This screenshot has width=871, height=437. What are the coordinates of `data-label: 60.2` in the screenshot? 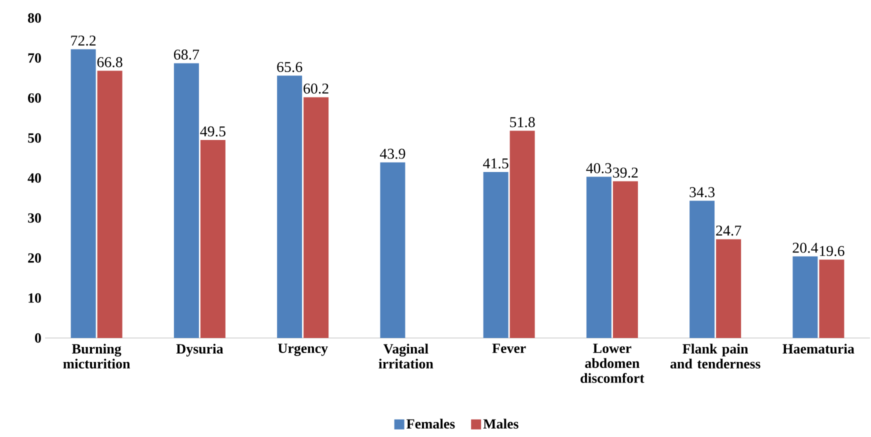 It's located at (316, 89).